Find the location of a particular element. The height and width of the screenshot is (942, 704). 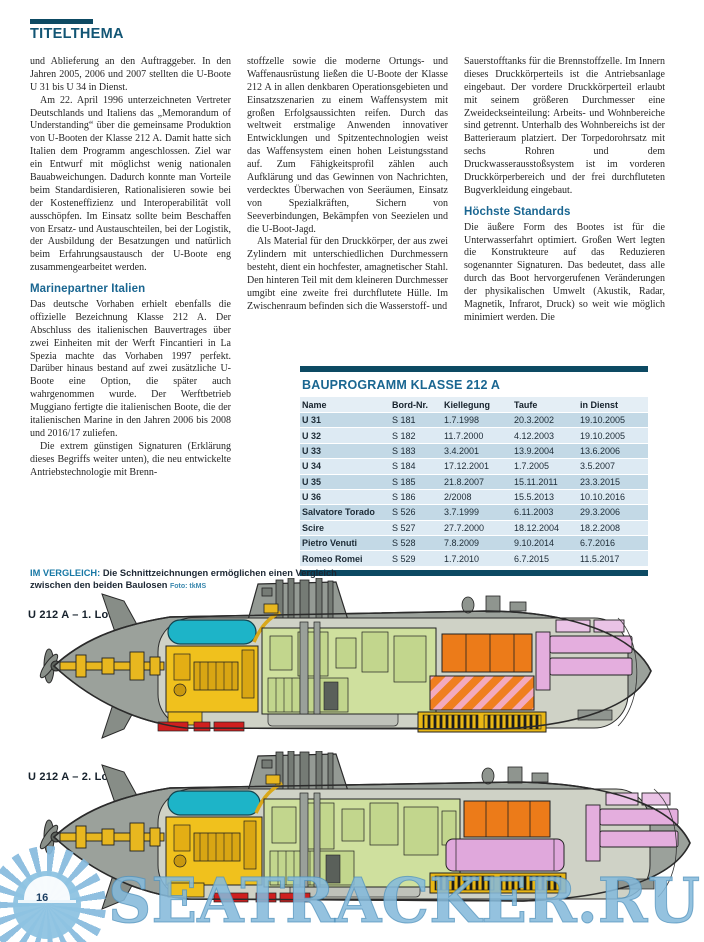

table-cell: 23.3.2015 is located at coordinates (613, 481).